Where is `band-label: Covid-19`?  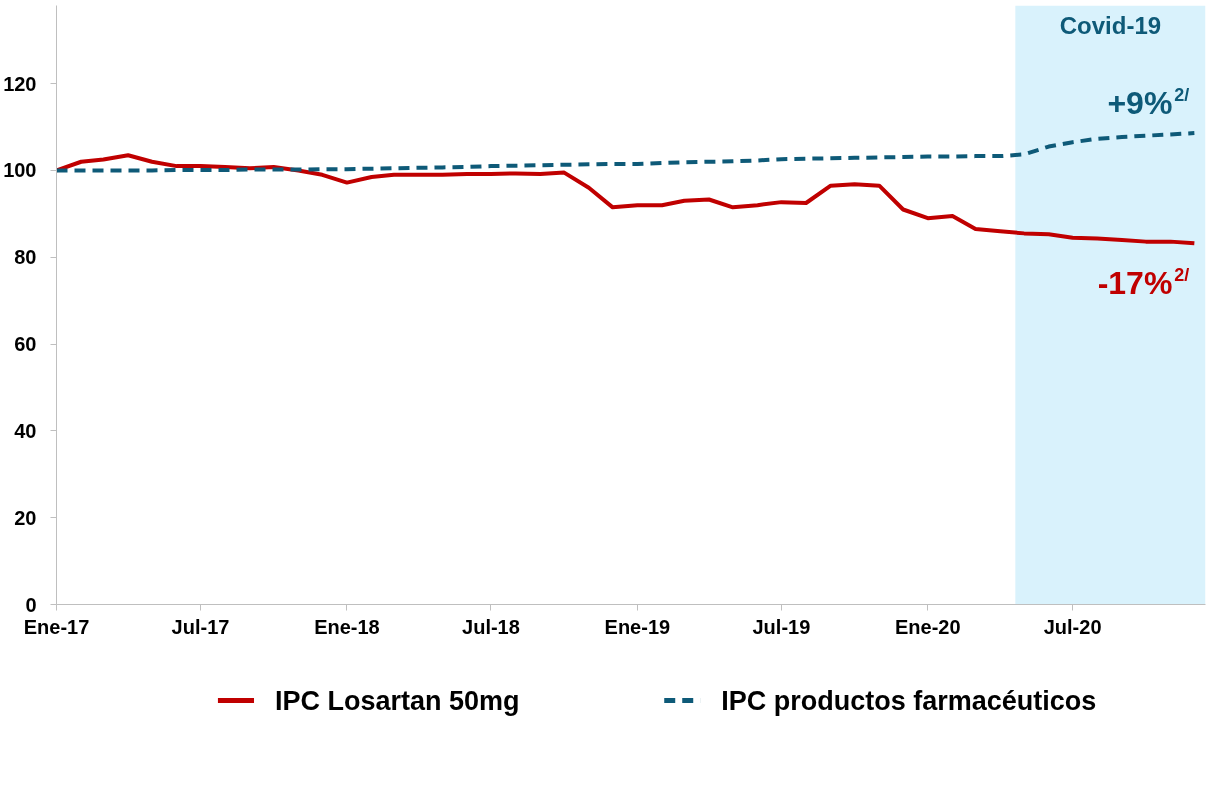
band-label: Covid-19 is located at coordinates (1110, 25).